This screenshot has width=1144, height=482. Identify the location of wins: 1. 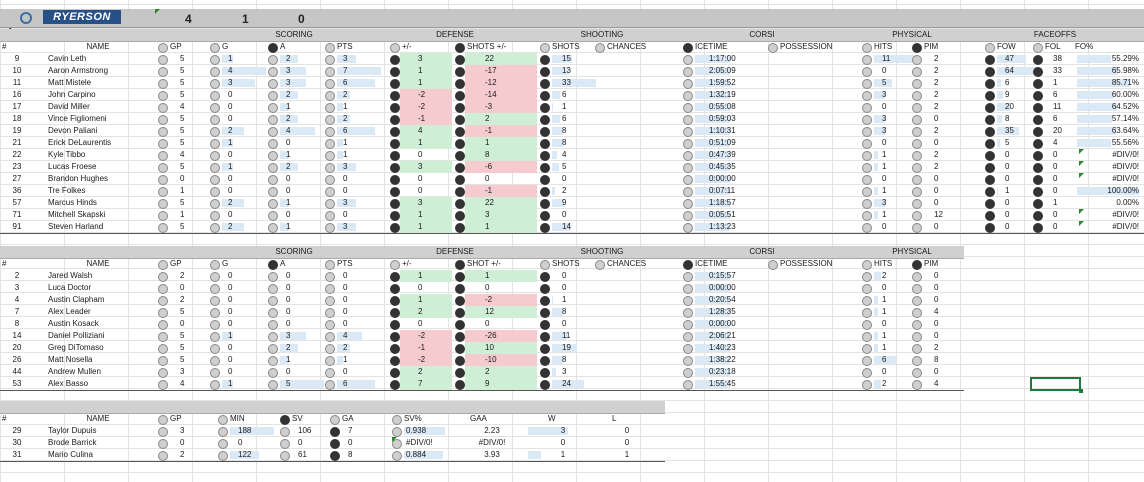
(563, 454).